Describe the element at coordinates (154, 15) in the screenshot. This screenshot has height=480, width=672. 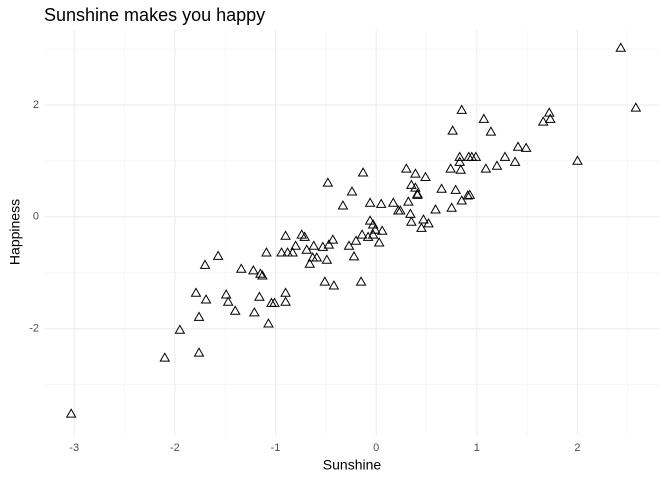
I see `chart-title: Sunshine makes you happy` at that location.